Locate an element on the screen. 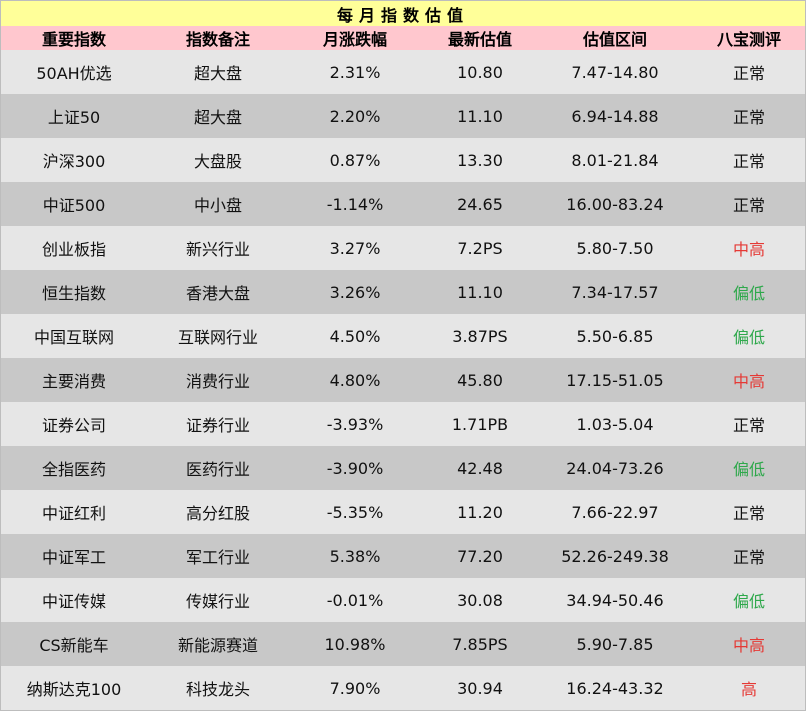 This screenshot has height=713, width=806. cell-valuation: 30.94 is located at coordinates (480, 688).